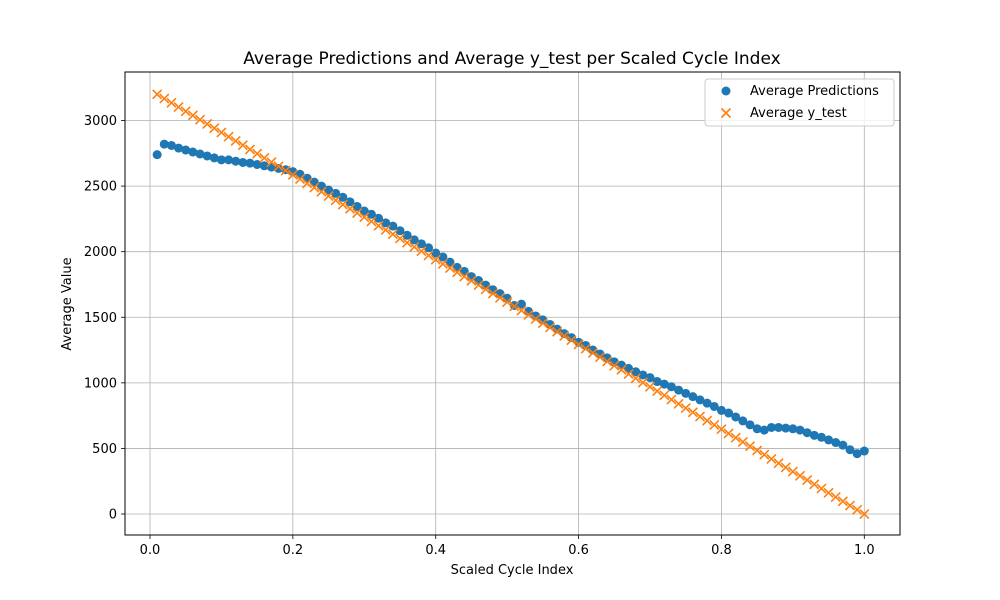 The height and width of the screenshot is (600, 1000). I want to click on x-tick-label: 0.6, so click(578, 550).